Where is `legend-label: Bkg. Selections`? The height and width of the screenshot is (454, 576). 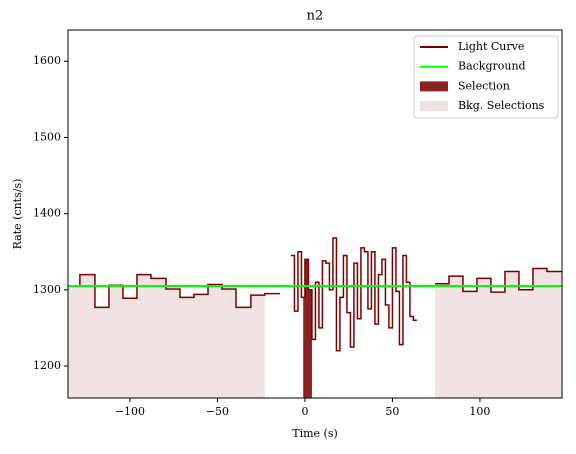 legend-label: Bkg. Selections is located at coordinates (501, 105).